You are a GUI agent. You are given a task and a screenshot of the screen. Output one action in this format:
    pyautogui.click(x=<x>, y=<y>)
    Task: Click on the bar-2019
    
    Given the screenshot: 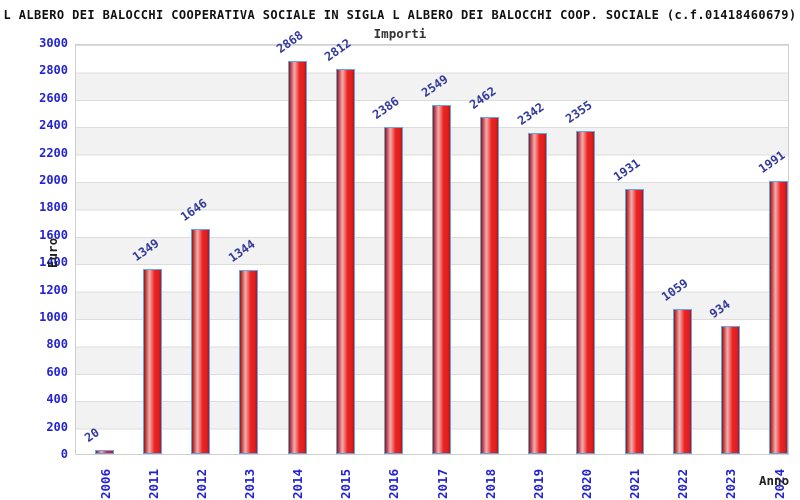 What is the action you would take?
    pyautogui.click(x=538, y=293)
    